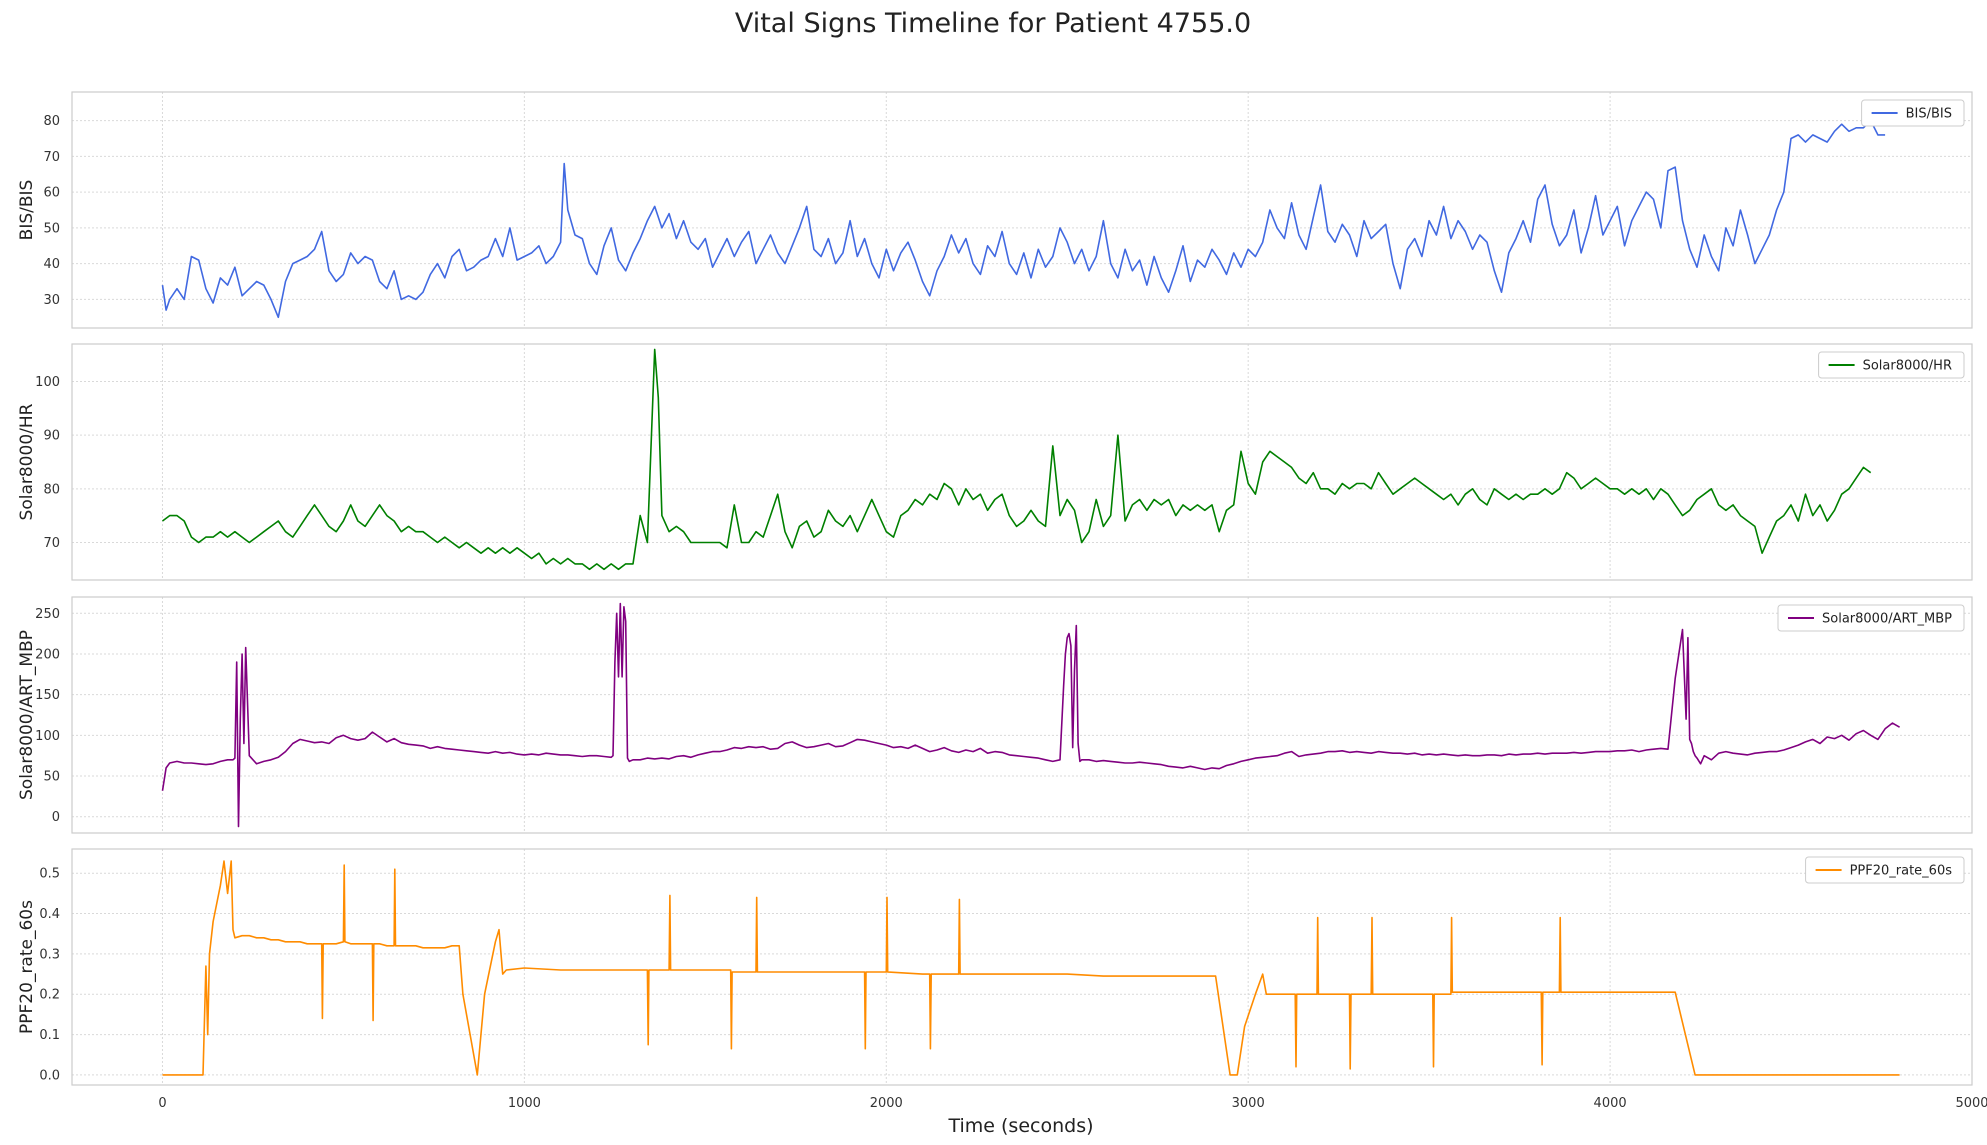  Describe the element at coordinates (49, 1035) in the screenshot. I see `y-tick-label: 0.1` at that location.